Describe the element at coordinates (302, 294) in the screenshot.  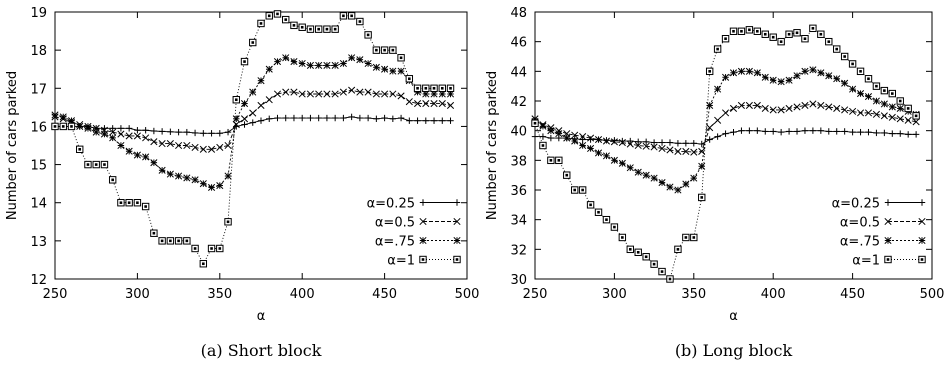
I see `x-tick-label: 400` at that location.